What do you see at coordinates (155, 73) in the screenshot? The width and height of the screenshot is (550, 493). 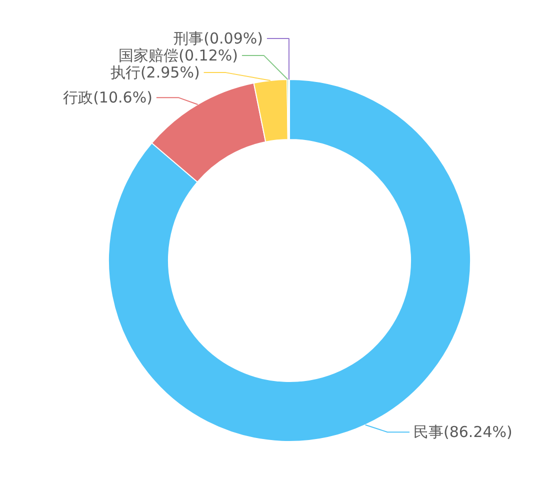 I see `slice-label: 执行(2.95%)` at bounding box center [155, 73].